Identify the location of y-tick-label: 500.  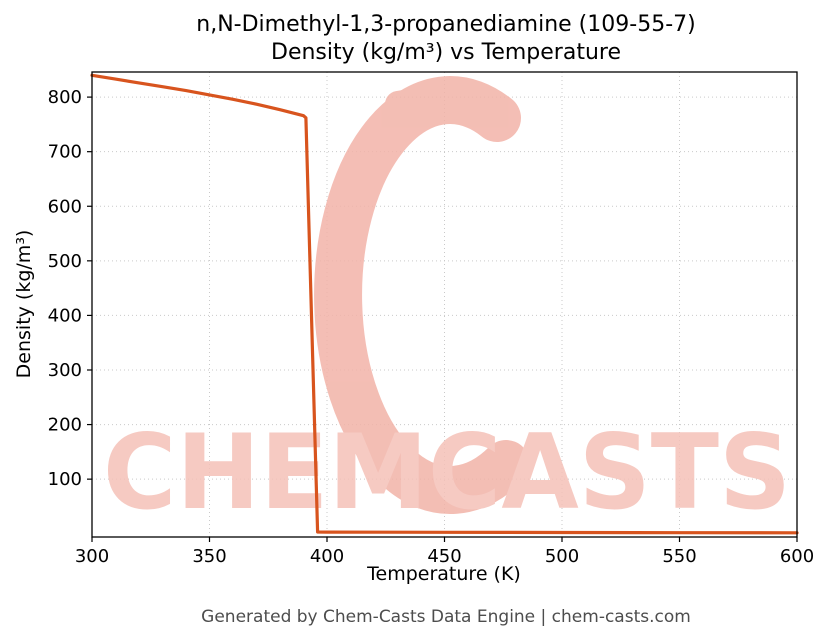
(65, 261).